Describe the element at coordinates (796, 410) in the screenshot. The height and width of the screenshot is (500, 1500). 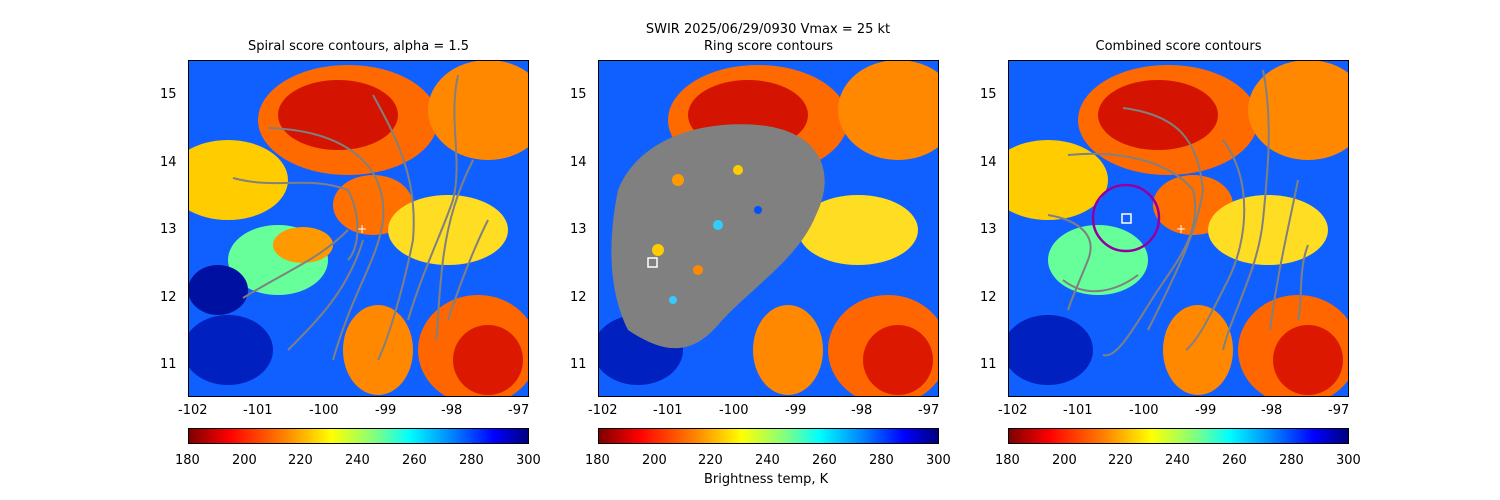
I see `panel-2-xtick: -99` at that location.